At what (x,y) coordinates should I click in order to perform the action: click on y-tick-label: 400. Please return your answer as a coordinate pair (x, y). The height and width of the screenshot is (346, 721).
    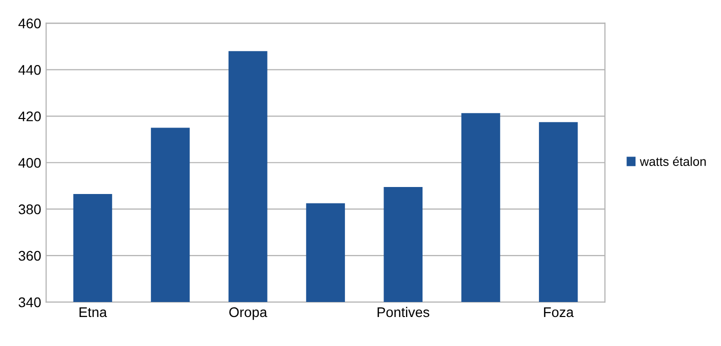
    Looking at the image, I should click on (29, 163).